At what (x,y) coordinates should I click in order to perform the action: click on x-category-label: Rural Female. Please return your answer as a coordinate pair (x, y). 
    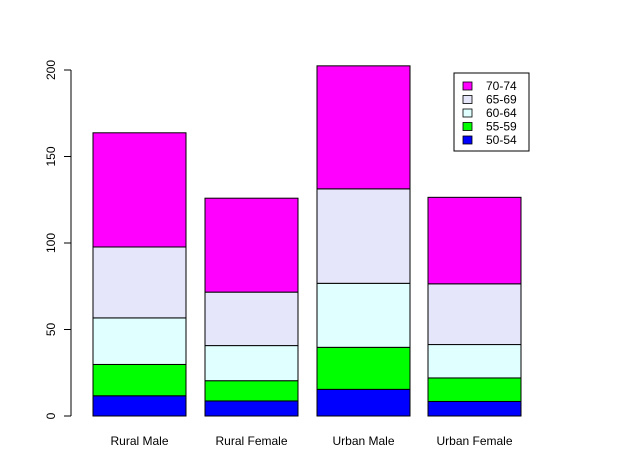
    Looking at the image, I should click on (251, 441).